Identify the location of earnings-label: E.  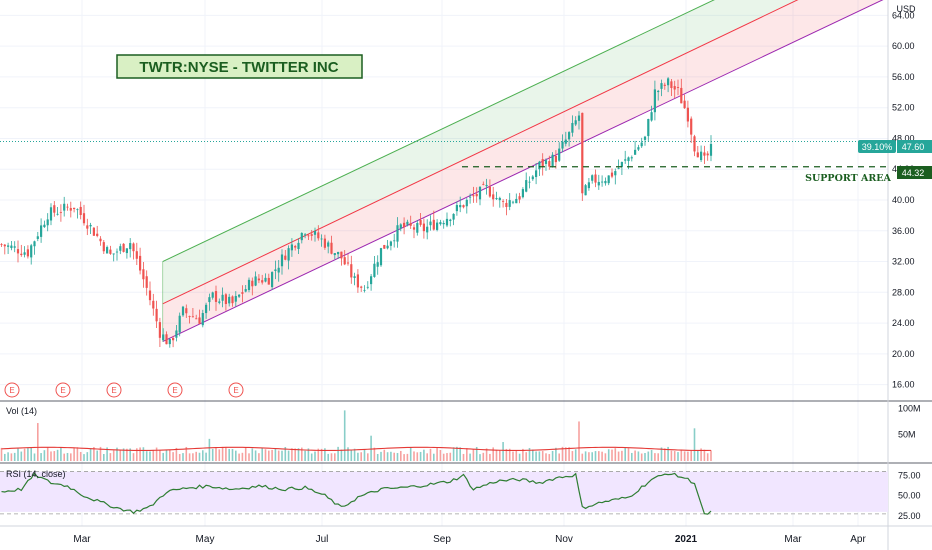
(235, 390).